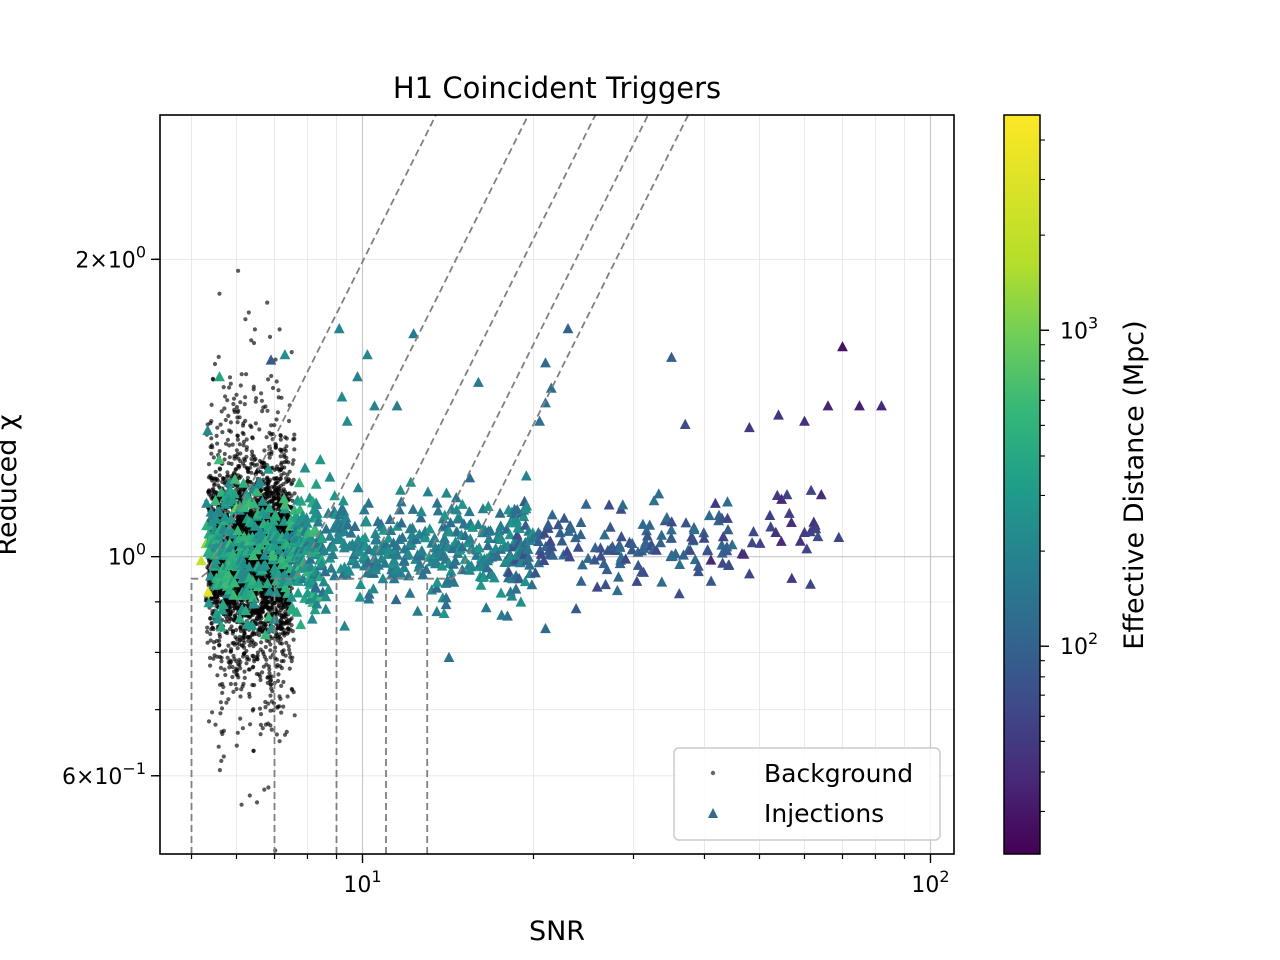 Image resolution: width=1280 pixels, height=960 pixels. I want to click on y-tick-label: 2×100, so click(110, 257).